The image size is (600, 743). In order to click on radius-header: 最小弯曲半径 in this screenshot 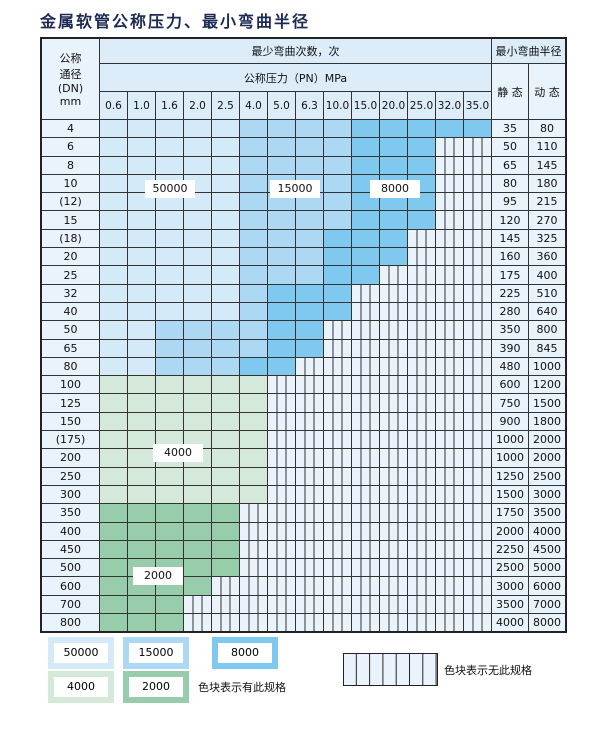, I will do `click(529, 50)`.